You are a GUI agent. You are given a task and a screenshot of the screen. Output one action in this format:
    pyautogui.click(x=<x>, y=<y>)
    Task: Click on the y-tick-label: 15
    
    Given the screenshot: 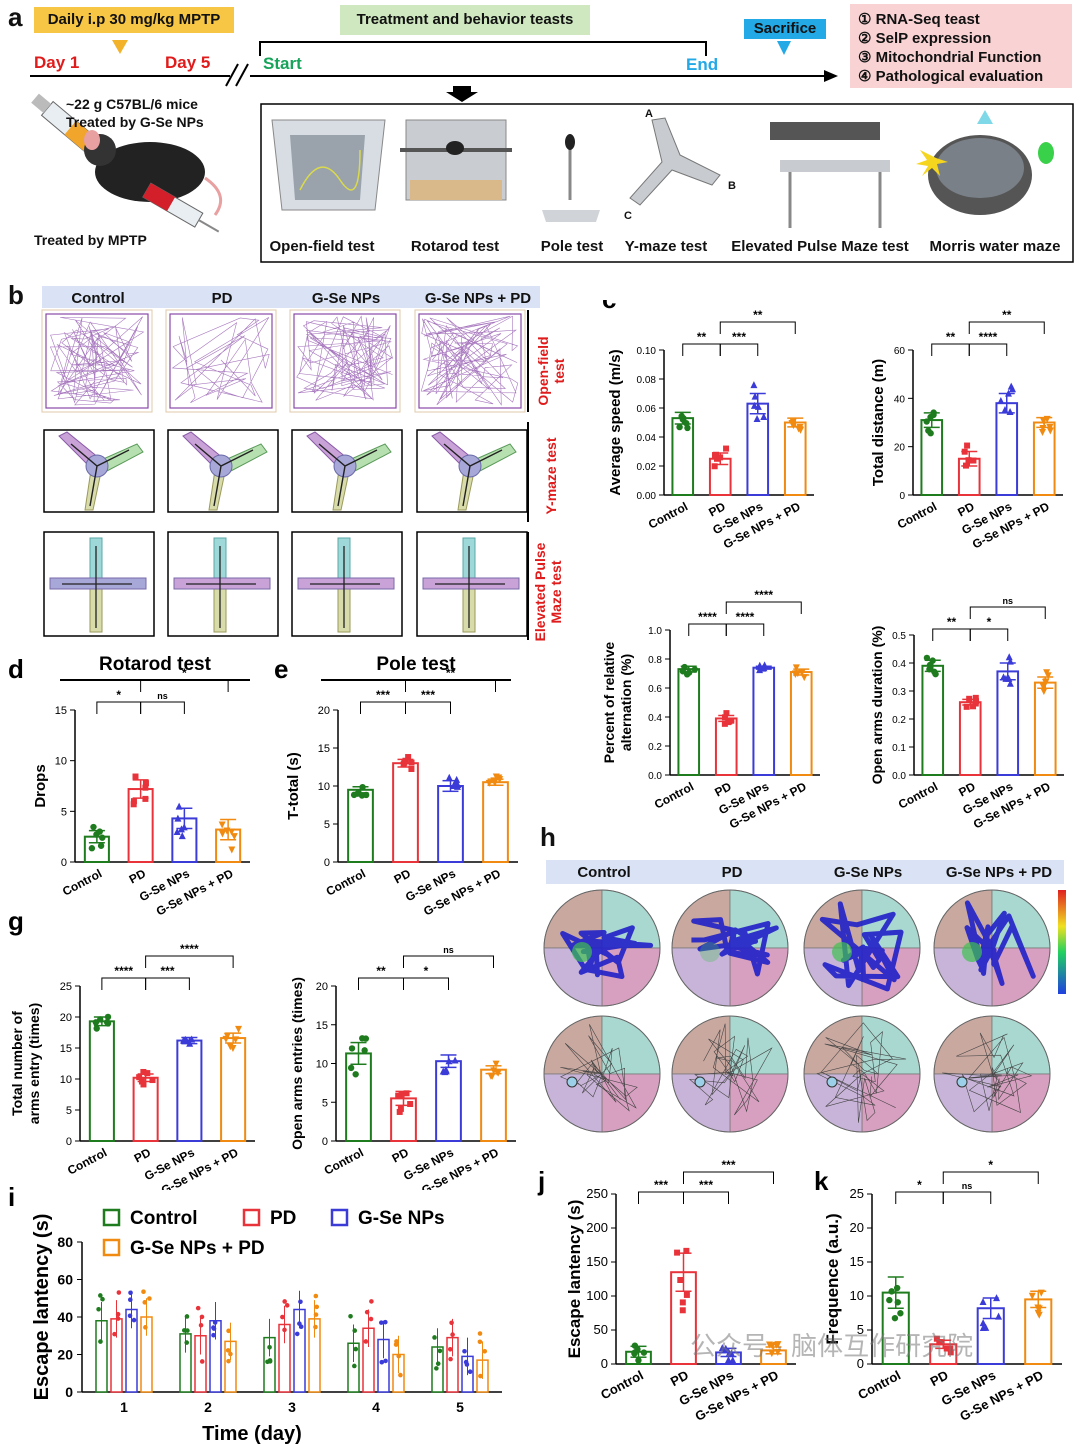 What is the action you would take?
    pyautogui.click(x=61, y=711)
    